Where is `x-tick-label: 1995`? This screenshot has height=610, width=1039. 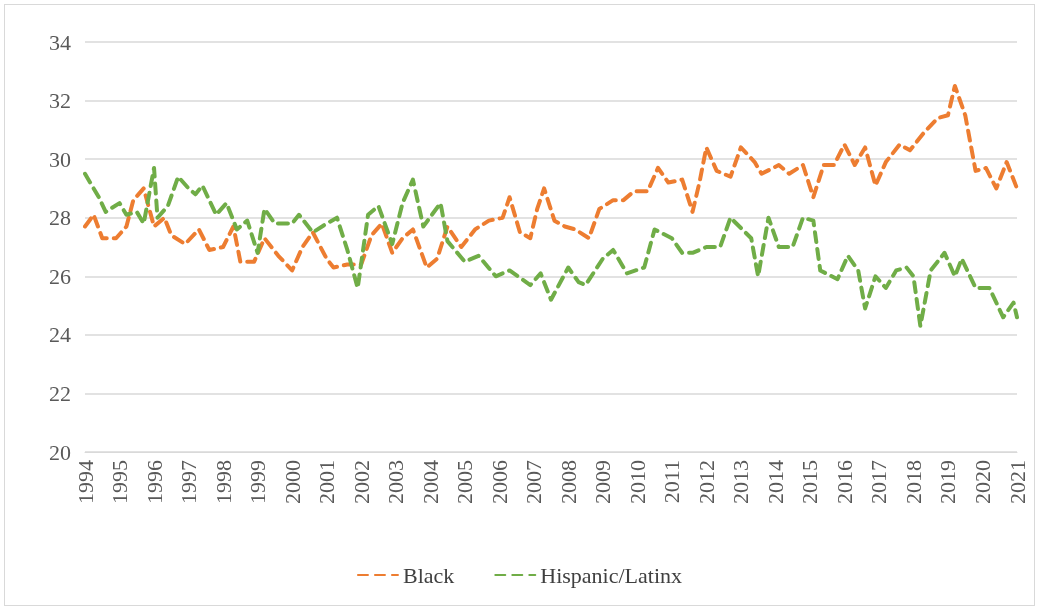
x-tick-label: 1995 is located at coordinates (120, 482).